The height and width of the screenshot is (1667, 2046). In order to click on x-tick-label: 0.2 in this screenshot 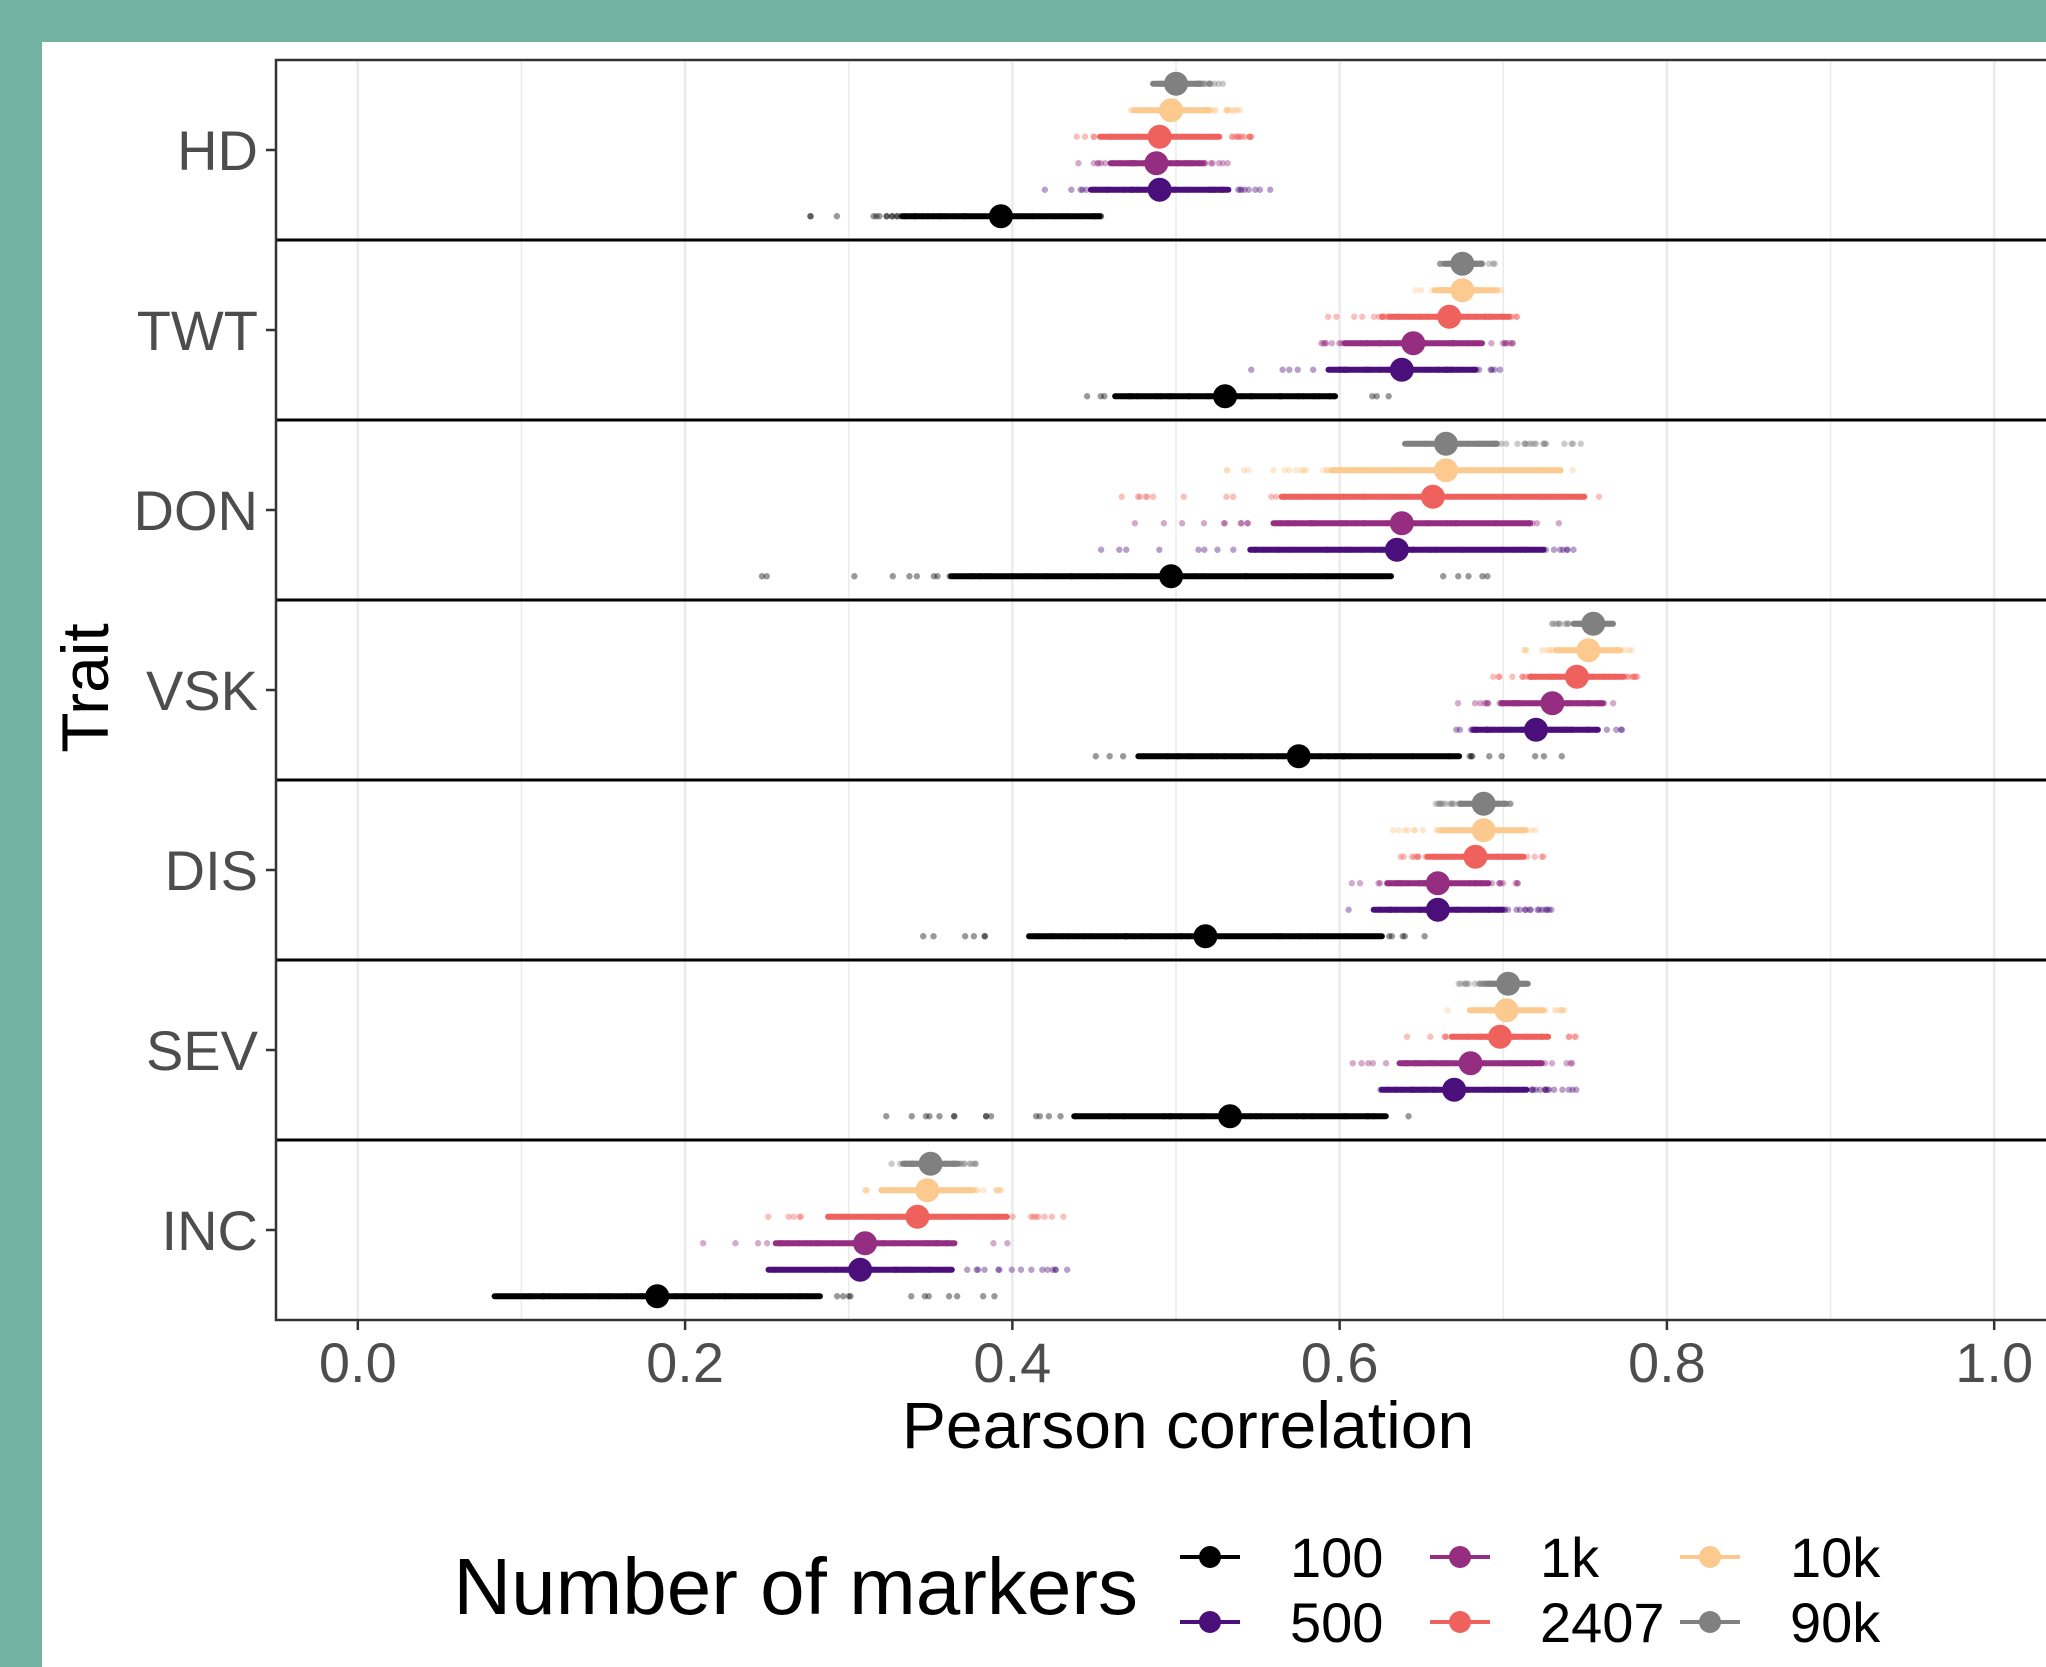, I will do `click(685, 1362)`.